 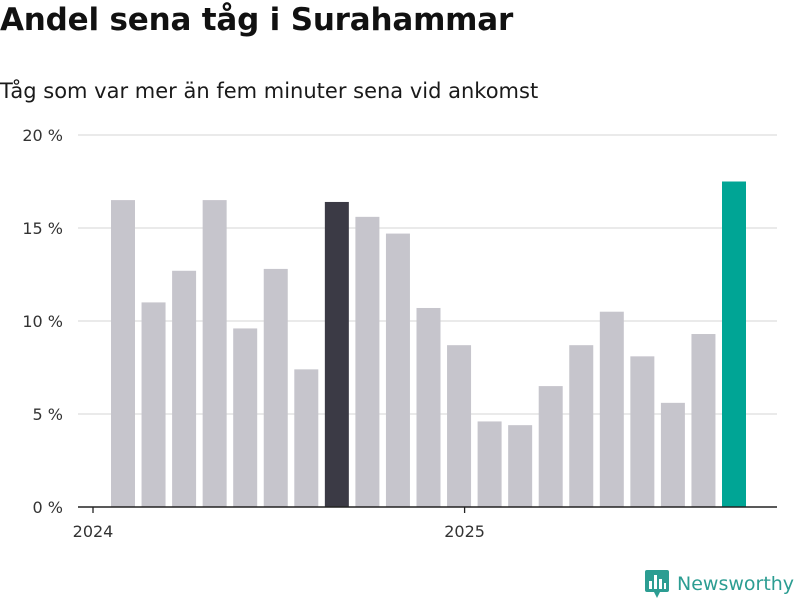 I want to click on brand-name: Newsworthy, so click(x=736, y=584).